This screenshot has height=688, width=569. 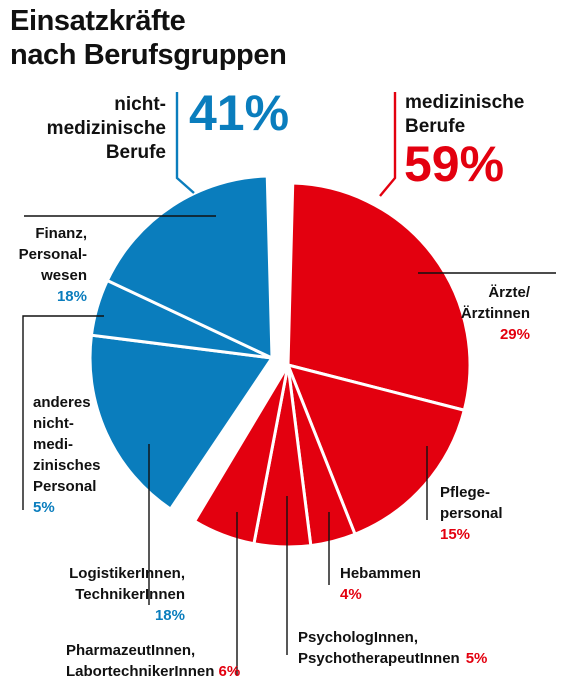 What do you see at coordinates (351, 594) in the screenshot?
I see `slice-value: 4%` at bounding box center [351, 594].